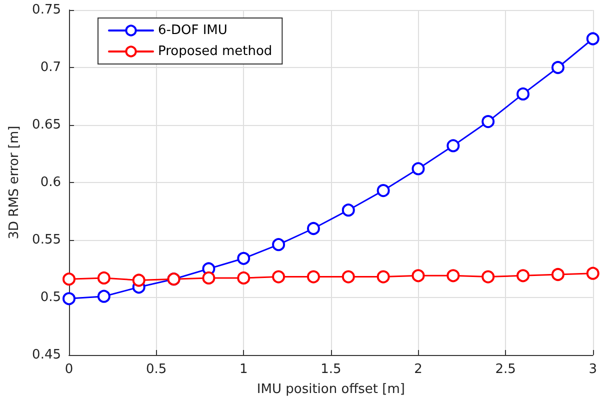 The height and width of the screenshot is (414, 600). I want to click on x-tick-label: 2.5, so click(505, 369).